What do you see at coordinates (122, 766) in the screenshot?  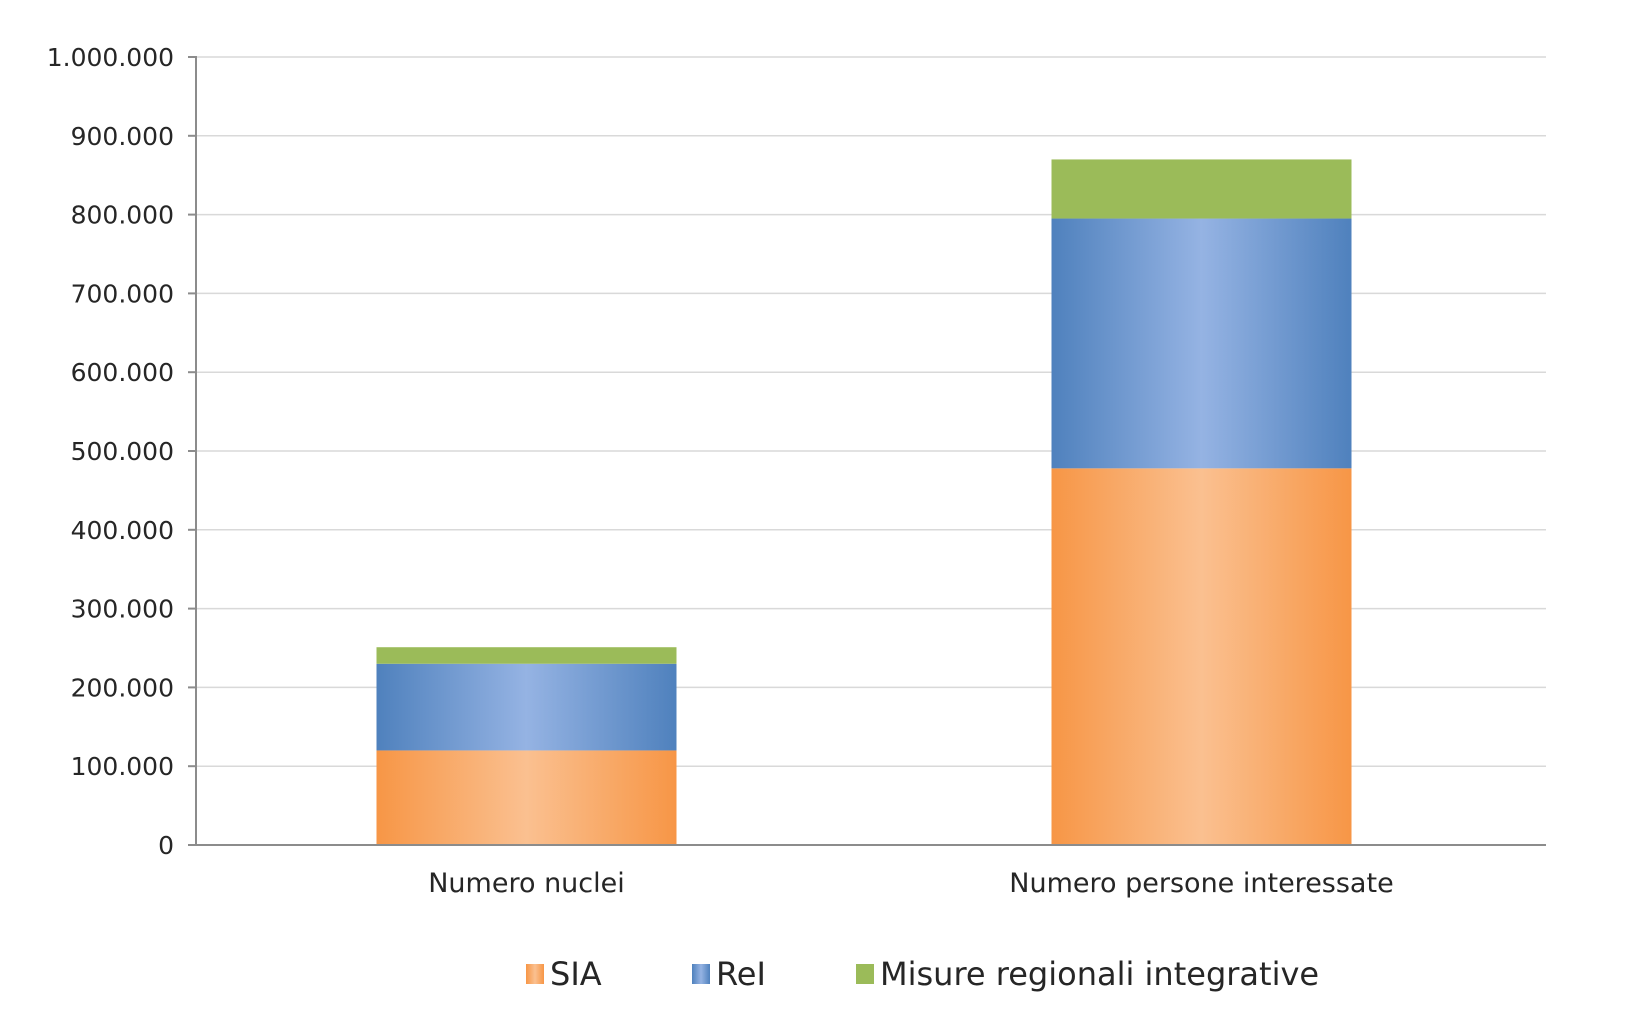 I see `y-tick-label: 100.000` at bounding box center [122, 766].